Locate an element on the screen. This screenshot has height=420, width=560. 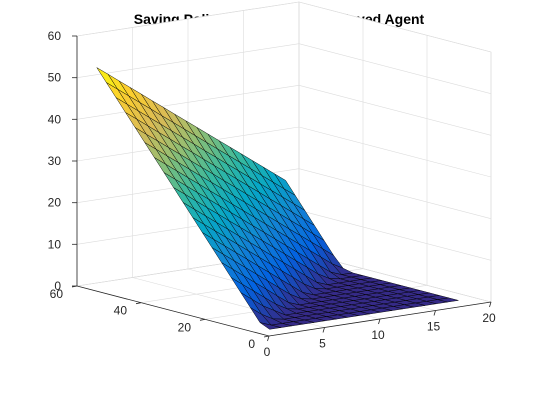
x-tick-label: 20 is located at coordinates (489, 318).